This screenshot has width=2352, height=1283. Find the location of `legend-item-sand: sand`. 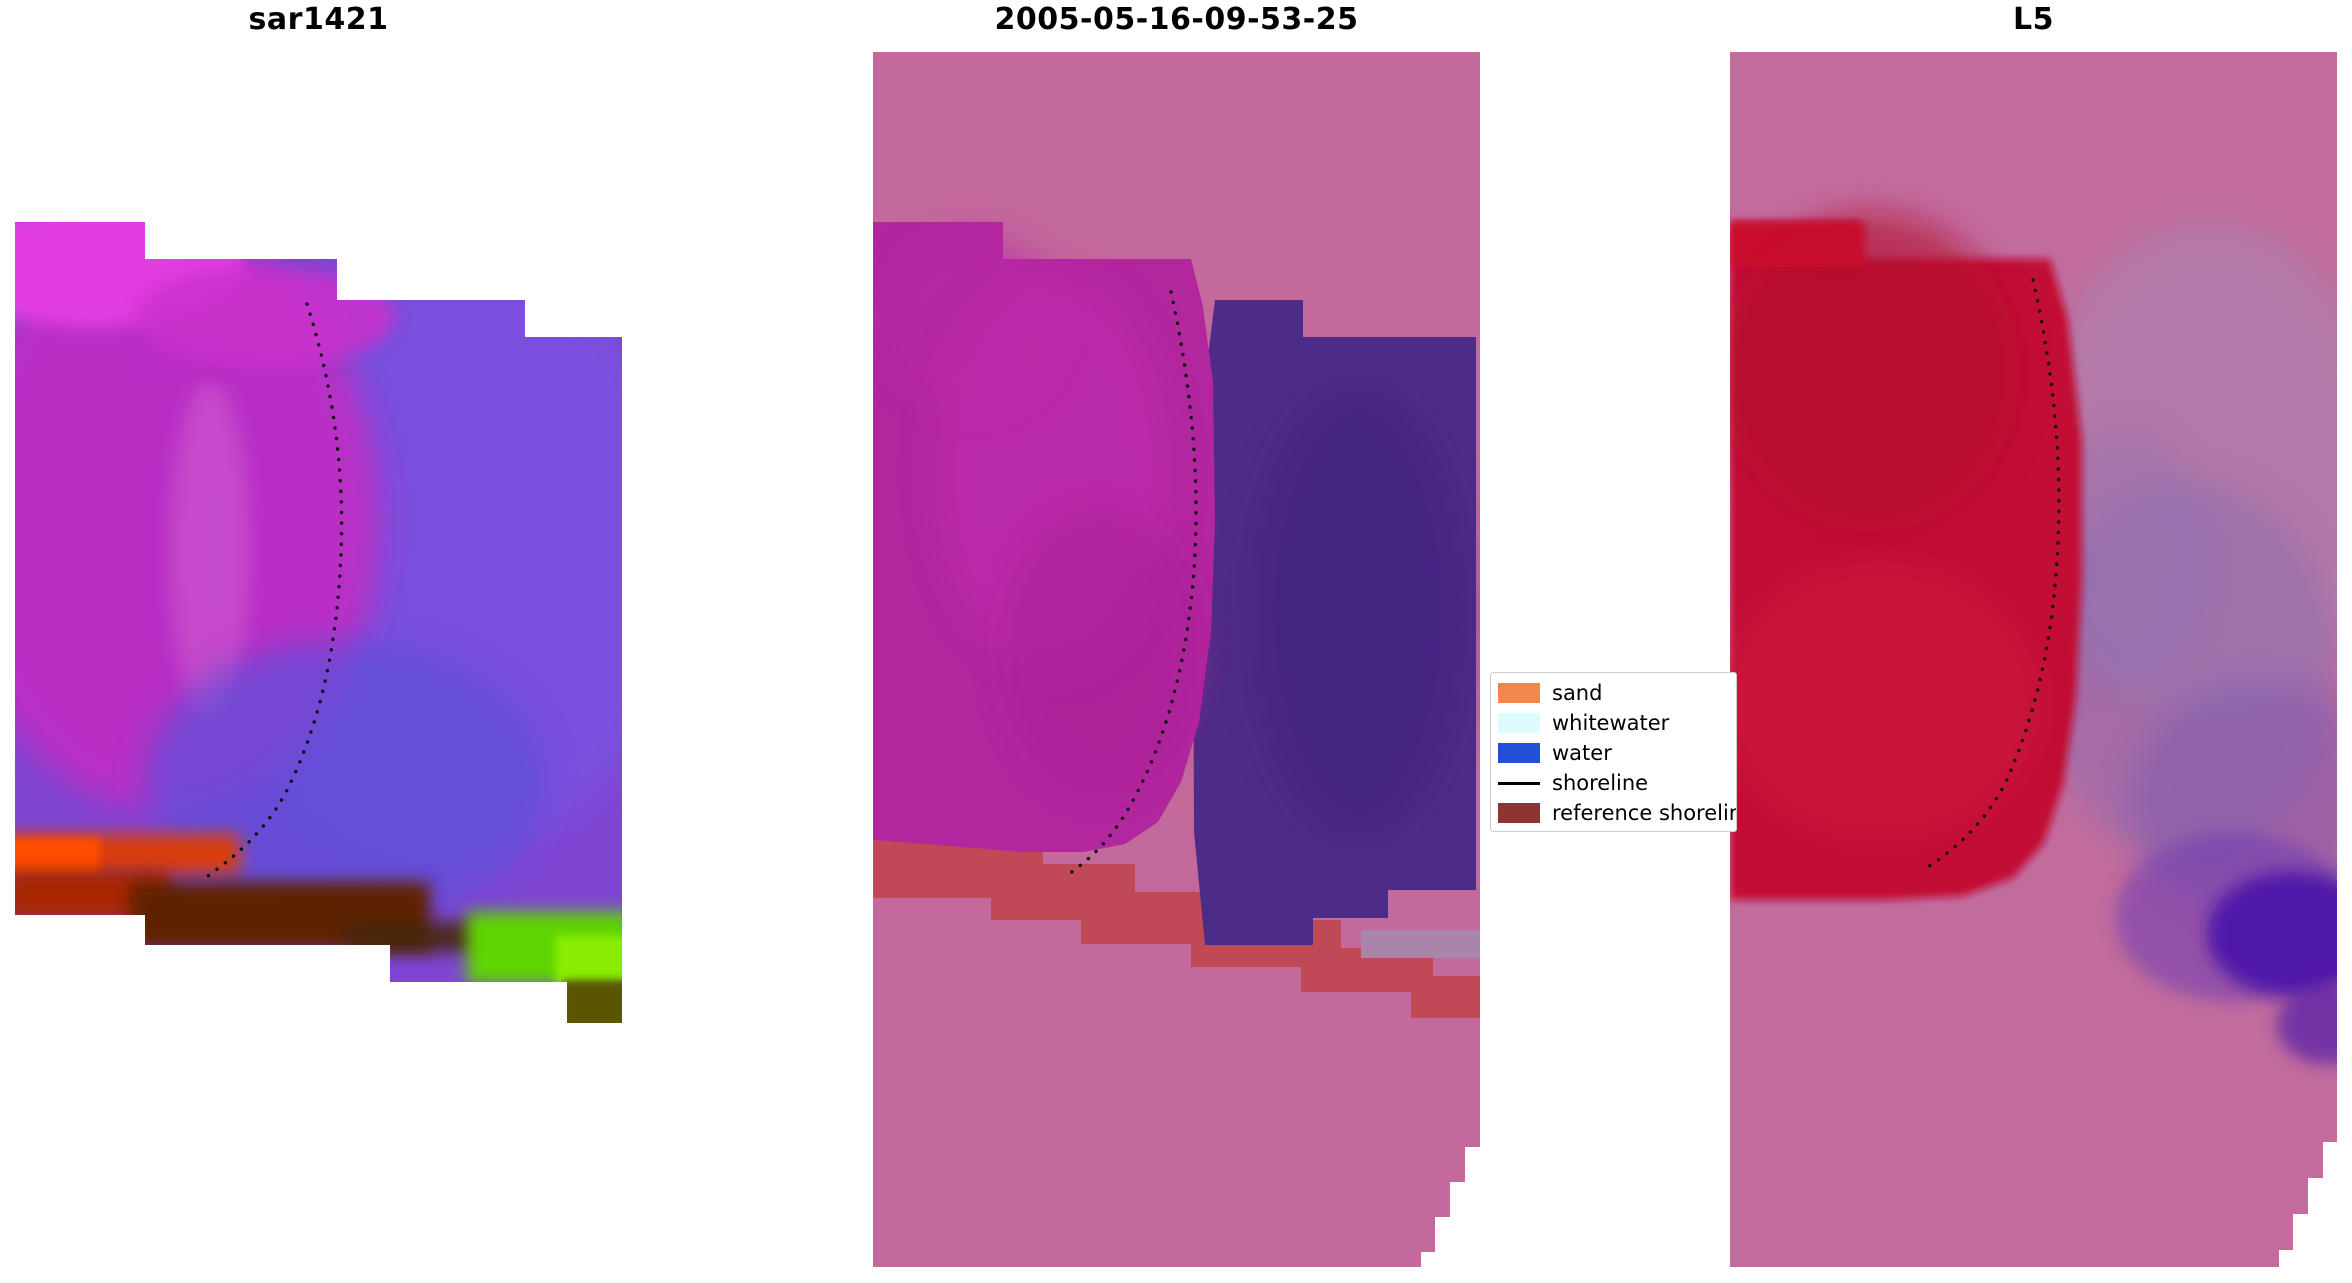

legend-item-sand: sand is located at coordinates (1613, 693).